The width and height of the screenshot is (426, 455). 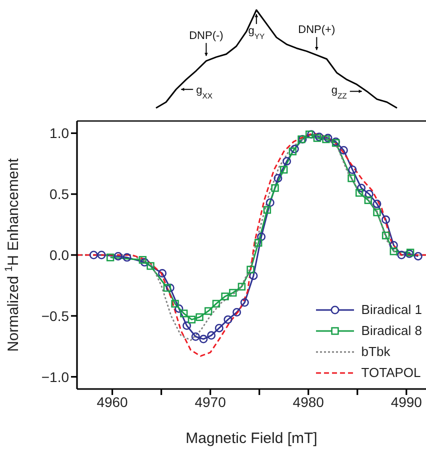 What do you see at coordinates (406, 402) in the screenshot?
I see `x-tick-label: 4990` at bounding box center [406, 402].